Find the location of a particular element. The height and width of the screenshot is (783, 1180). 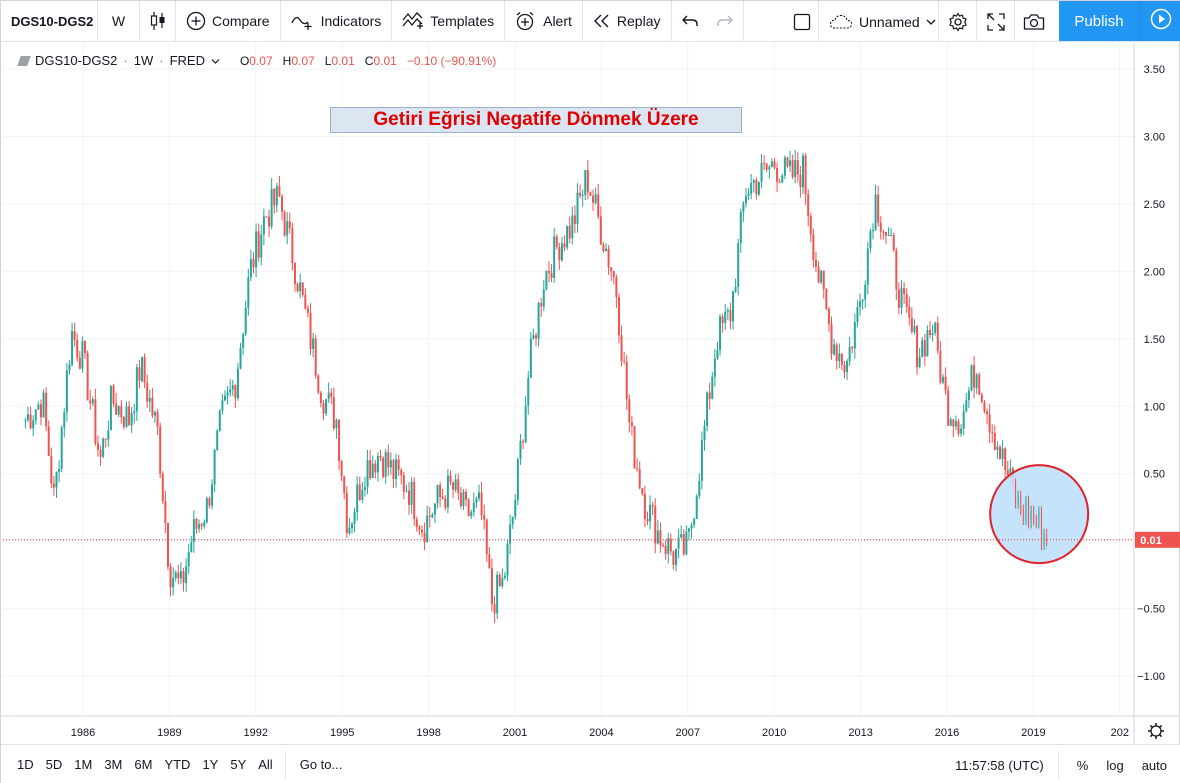

undo-button is located at coordinates (690, 21).